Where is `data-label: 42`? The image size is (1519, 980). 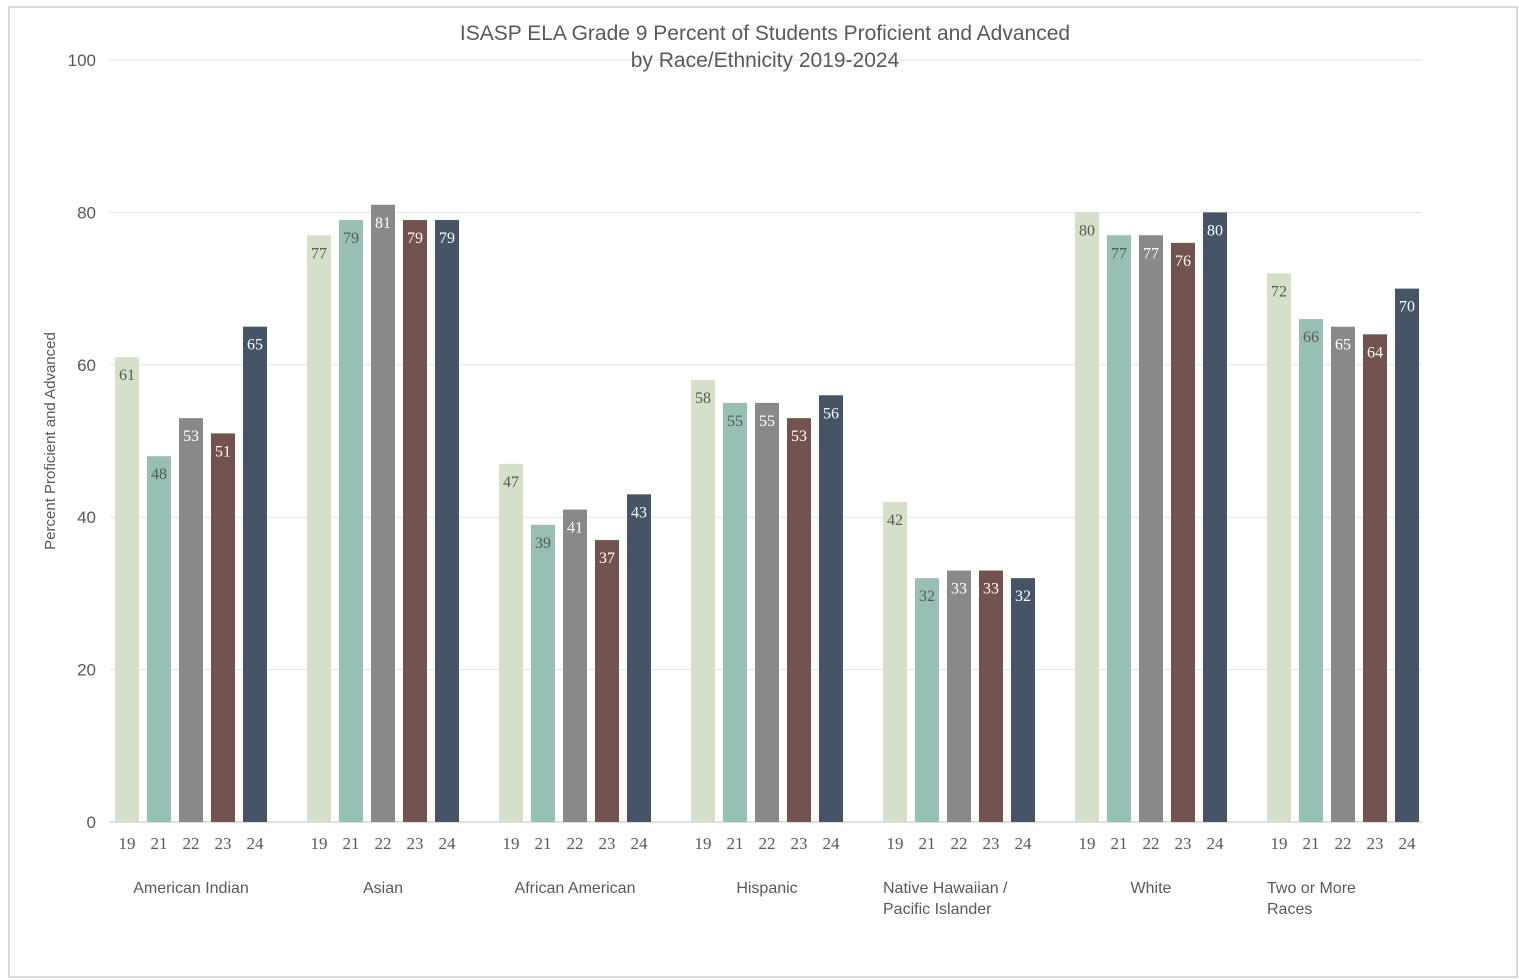
data-label: 42 is located at coordinates (895, 520).